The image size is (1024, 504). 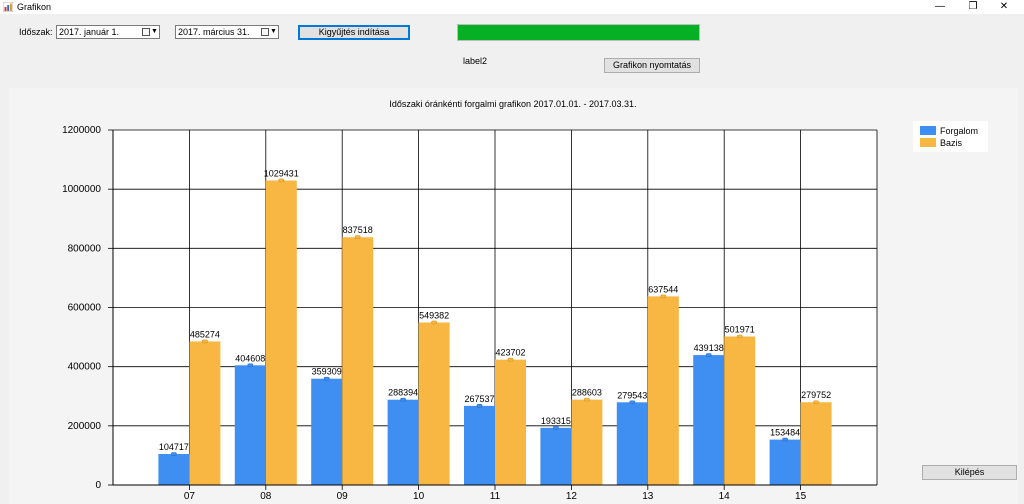 I want to click on data-label: 423702, so click(x=510, y=353).